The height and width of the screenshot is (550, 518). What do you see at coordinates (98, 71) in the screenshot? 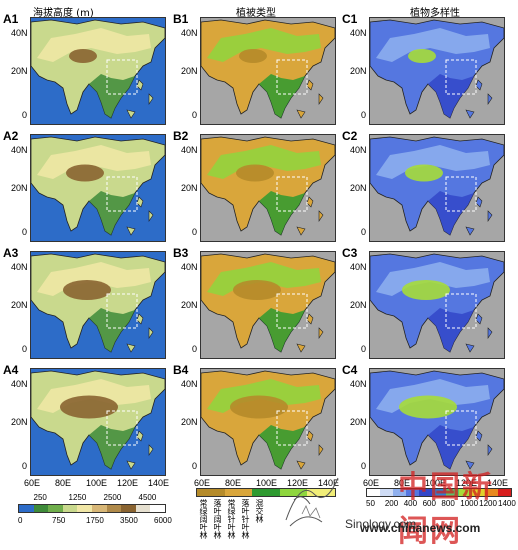
I see `map-panel-a1` at bounding box center [98, 71].